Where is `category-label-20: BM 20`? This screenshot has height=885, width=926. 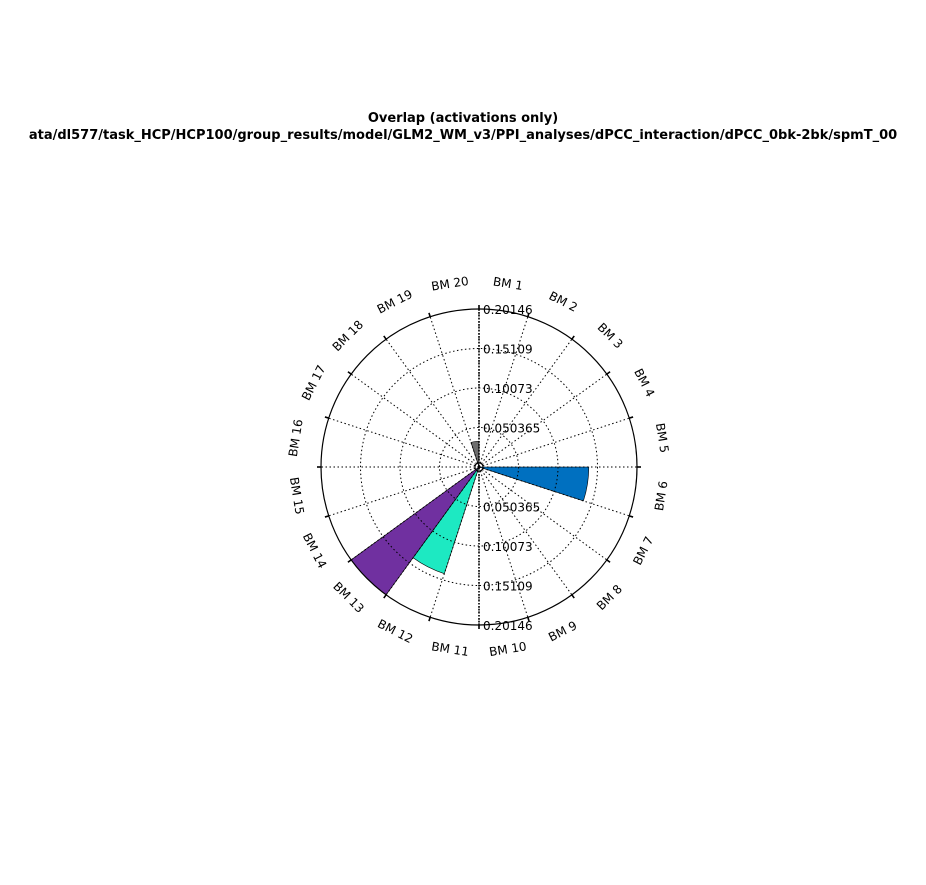
category-label-20: BM 20 is located at coordinates (449, 284).